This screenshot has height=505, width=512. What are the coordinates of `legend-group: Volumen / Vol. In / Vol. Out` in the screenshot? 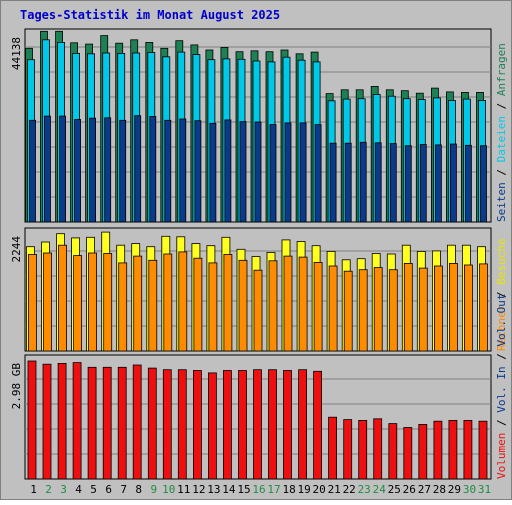 It's located at (501, 386).